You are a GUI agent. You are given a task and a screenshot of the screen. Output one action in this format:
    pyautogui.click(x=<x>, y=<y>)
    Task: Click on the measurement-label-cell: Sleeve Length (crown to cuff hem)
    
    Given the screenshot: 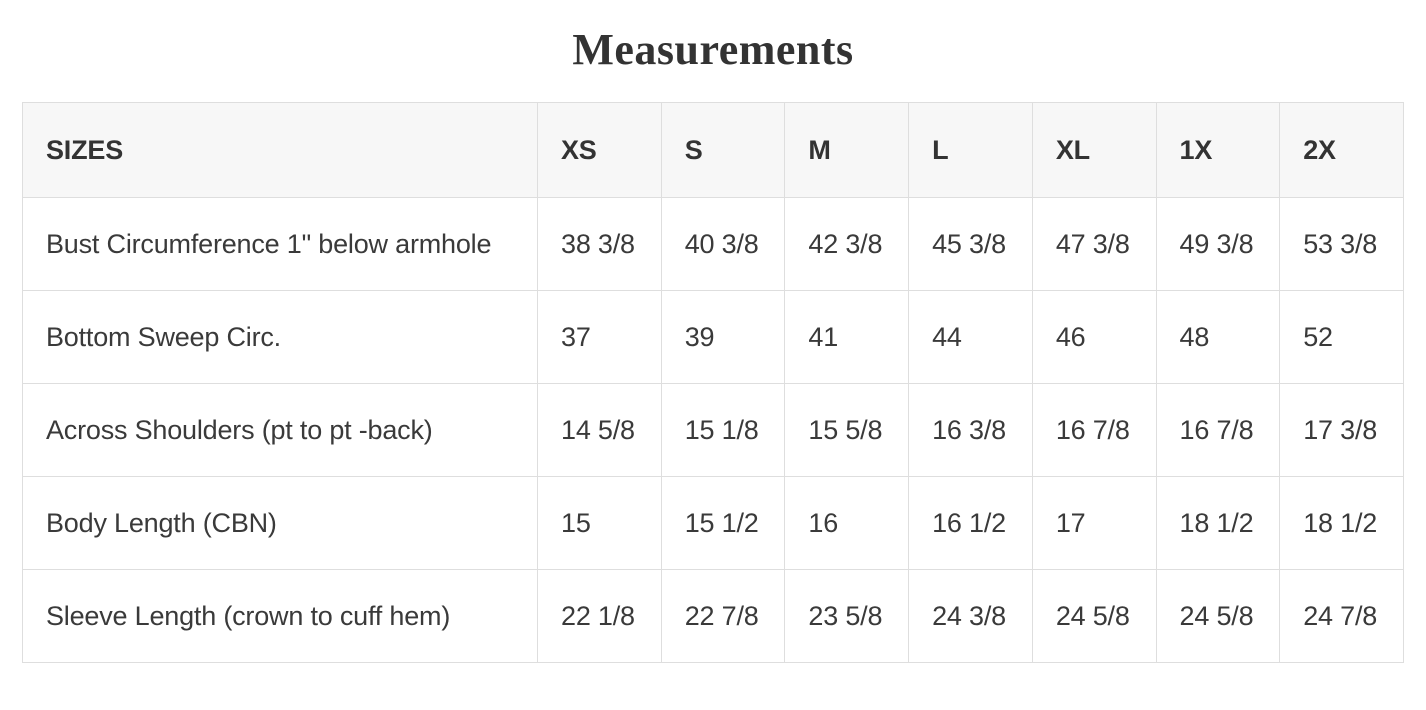 What is the action you would take?
    pyautogui.click(x=280, y=616)
    